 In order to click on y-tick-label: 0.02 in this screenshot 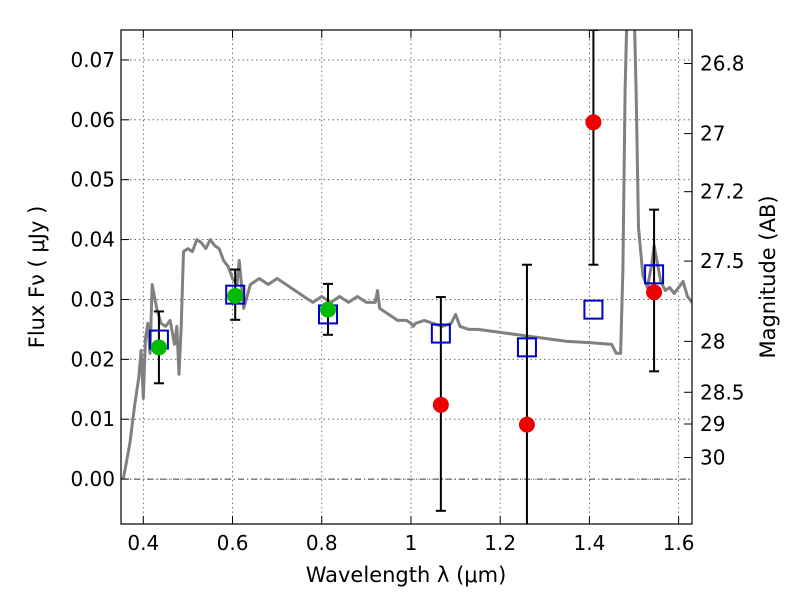, I will do `click(92, 359)`.